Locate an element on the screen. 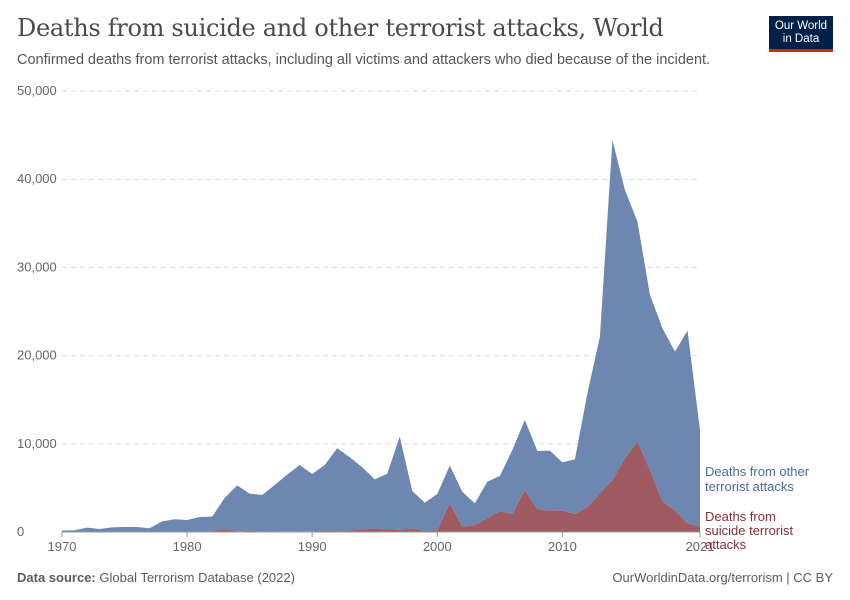 The height and width of the screenshot is (600, 850). x-tick-label: 2021 is located at coordinates (700, 546).